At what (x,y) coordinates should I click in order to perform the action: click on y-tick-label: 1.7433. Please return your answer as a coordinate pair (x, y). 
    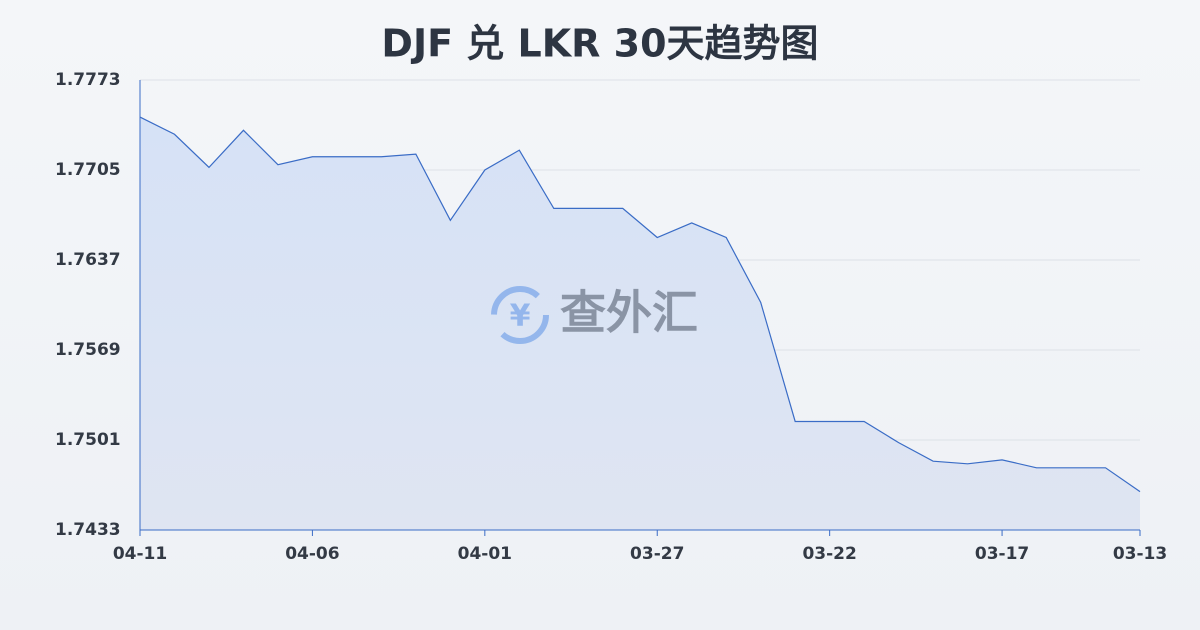
    Looking at the image, I should click on (88, 530).